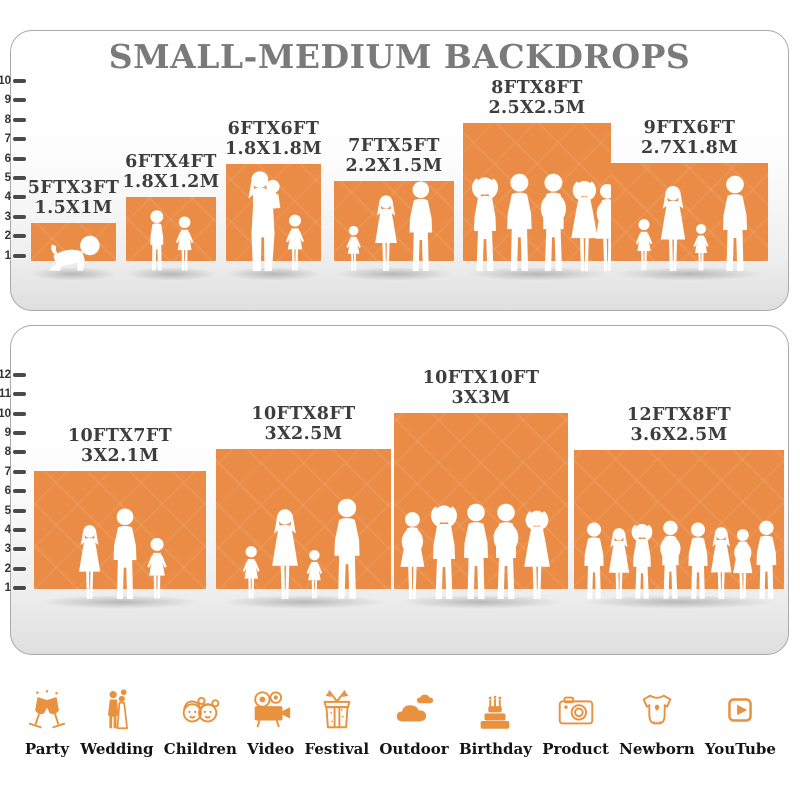 The height and width of the screenshot is (800, 800). I want to click on backdrop-size-label: 6FTX6FT 1.8X1.8M, so click(273, 139).